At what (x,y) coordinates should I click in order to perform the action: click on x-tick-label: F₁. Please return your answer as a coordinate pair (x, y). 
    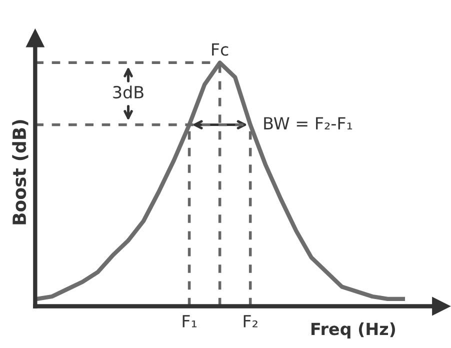
    Looking at the image, I should click on (189, 321).